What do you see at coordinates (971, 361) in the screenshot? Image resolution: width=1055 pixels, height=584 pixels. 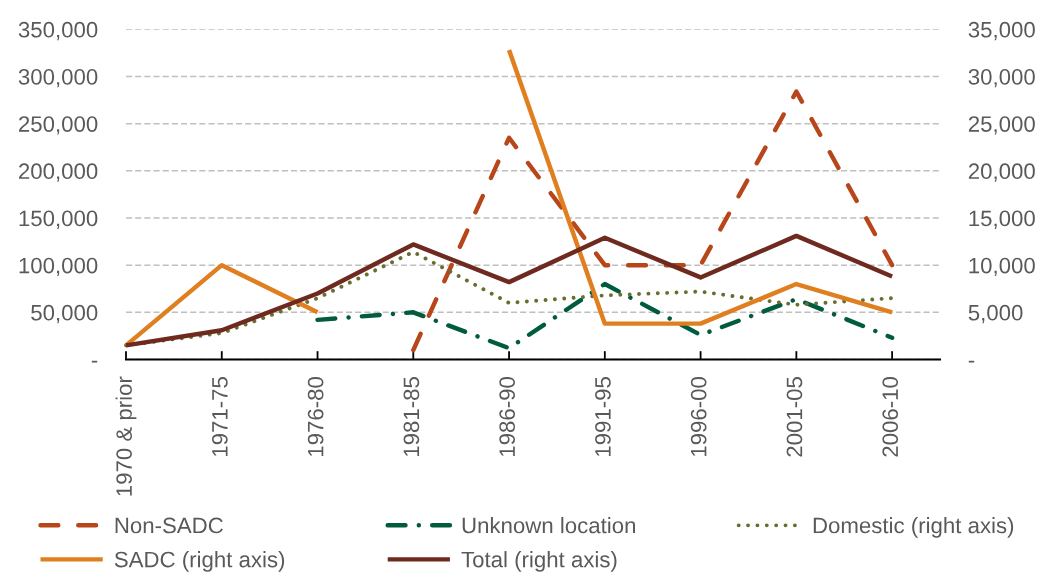 I see `y2-tick-label: -` at bounding box center [971, 361].